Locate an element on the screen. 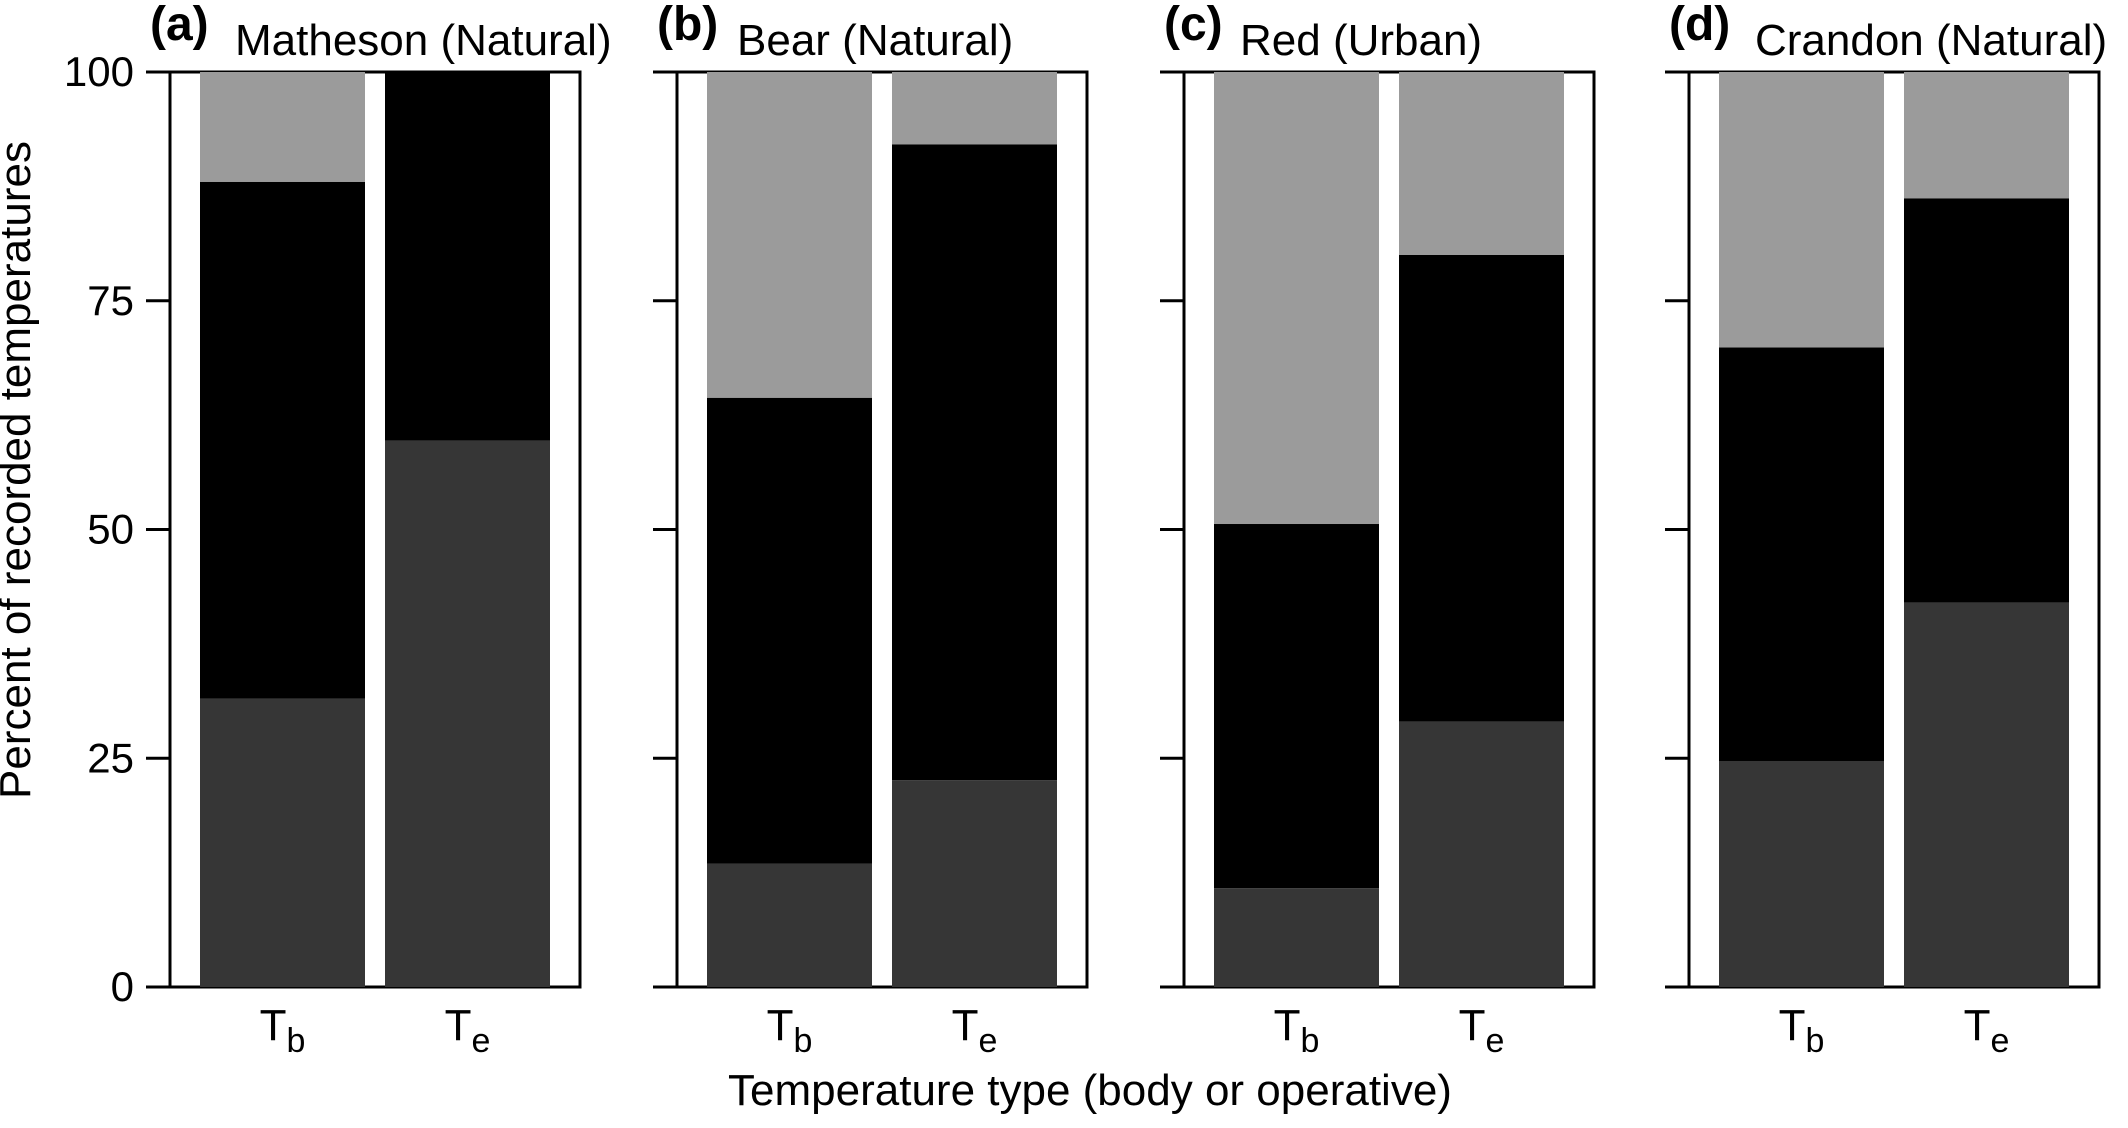  y-tick-label: 25 is located at coordinates (110, 757).